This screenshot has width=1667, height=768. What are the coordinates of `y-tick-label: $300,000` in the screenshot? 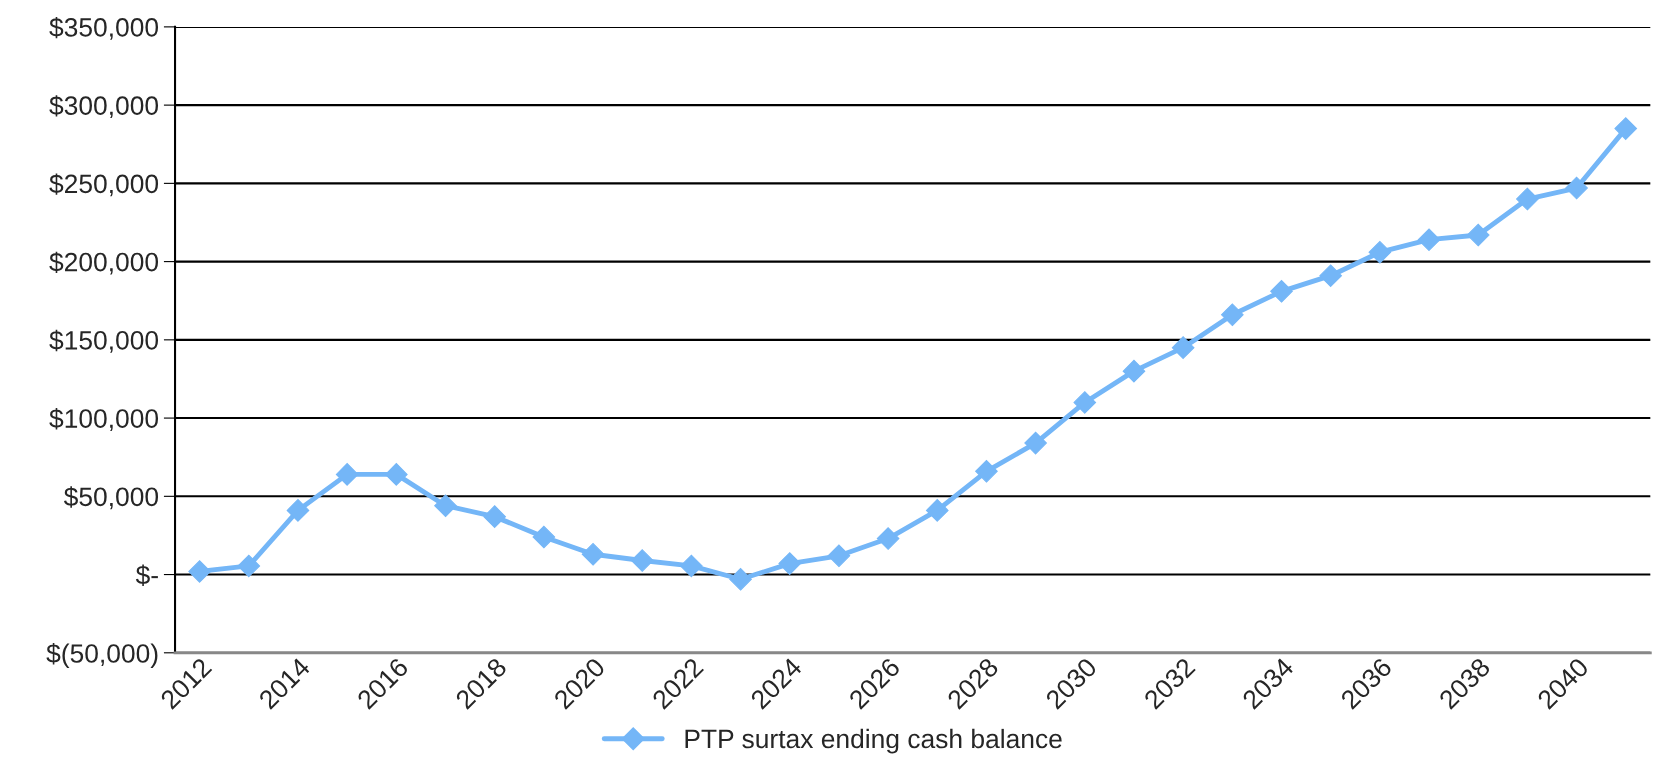 It's located at (104, 107).